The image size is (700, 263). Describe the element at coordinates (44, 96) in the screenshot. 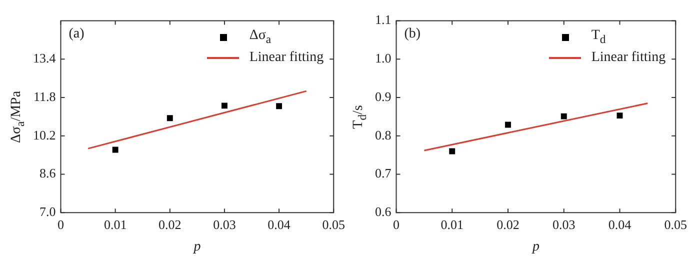

I see `y-tick-label: 11.8` at that location.